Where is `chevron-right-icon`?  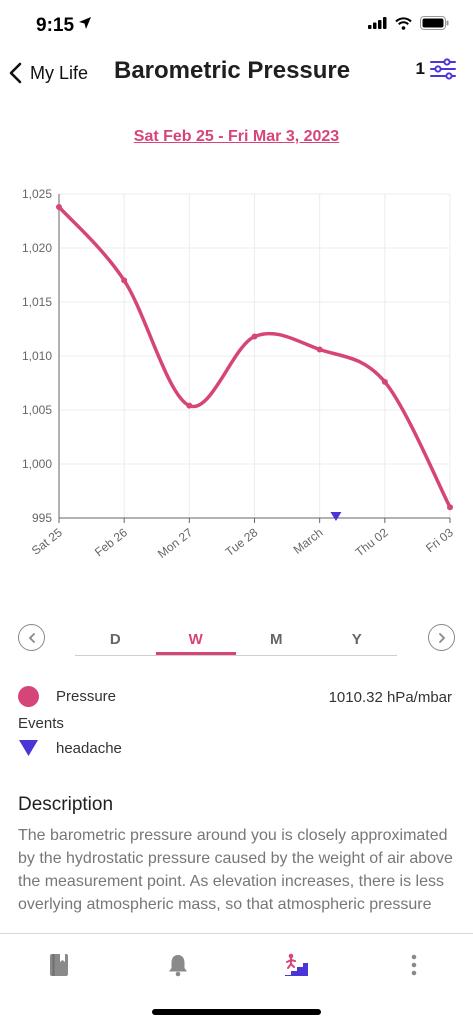
chevron-right-icon is located at coordinates (441, 637).